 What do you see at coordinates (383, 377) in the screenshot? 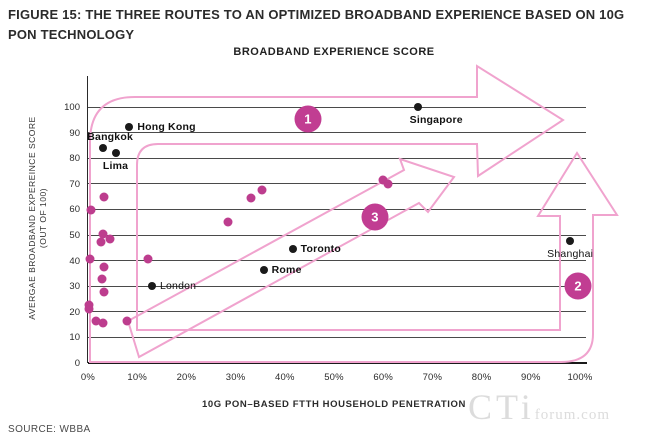
I see `x-tick-label: 60%` at bounding box center [383, 377].